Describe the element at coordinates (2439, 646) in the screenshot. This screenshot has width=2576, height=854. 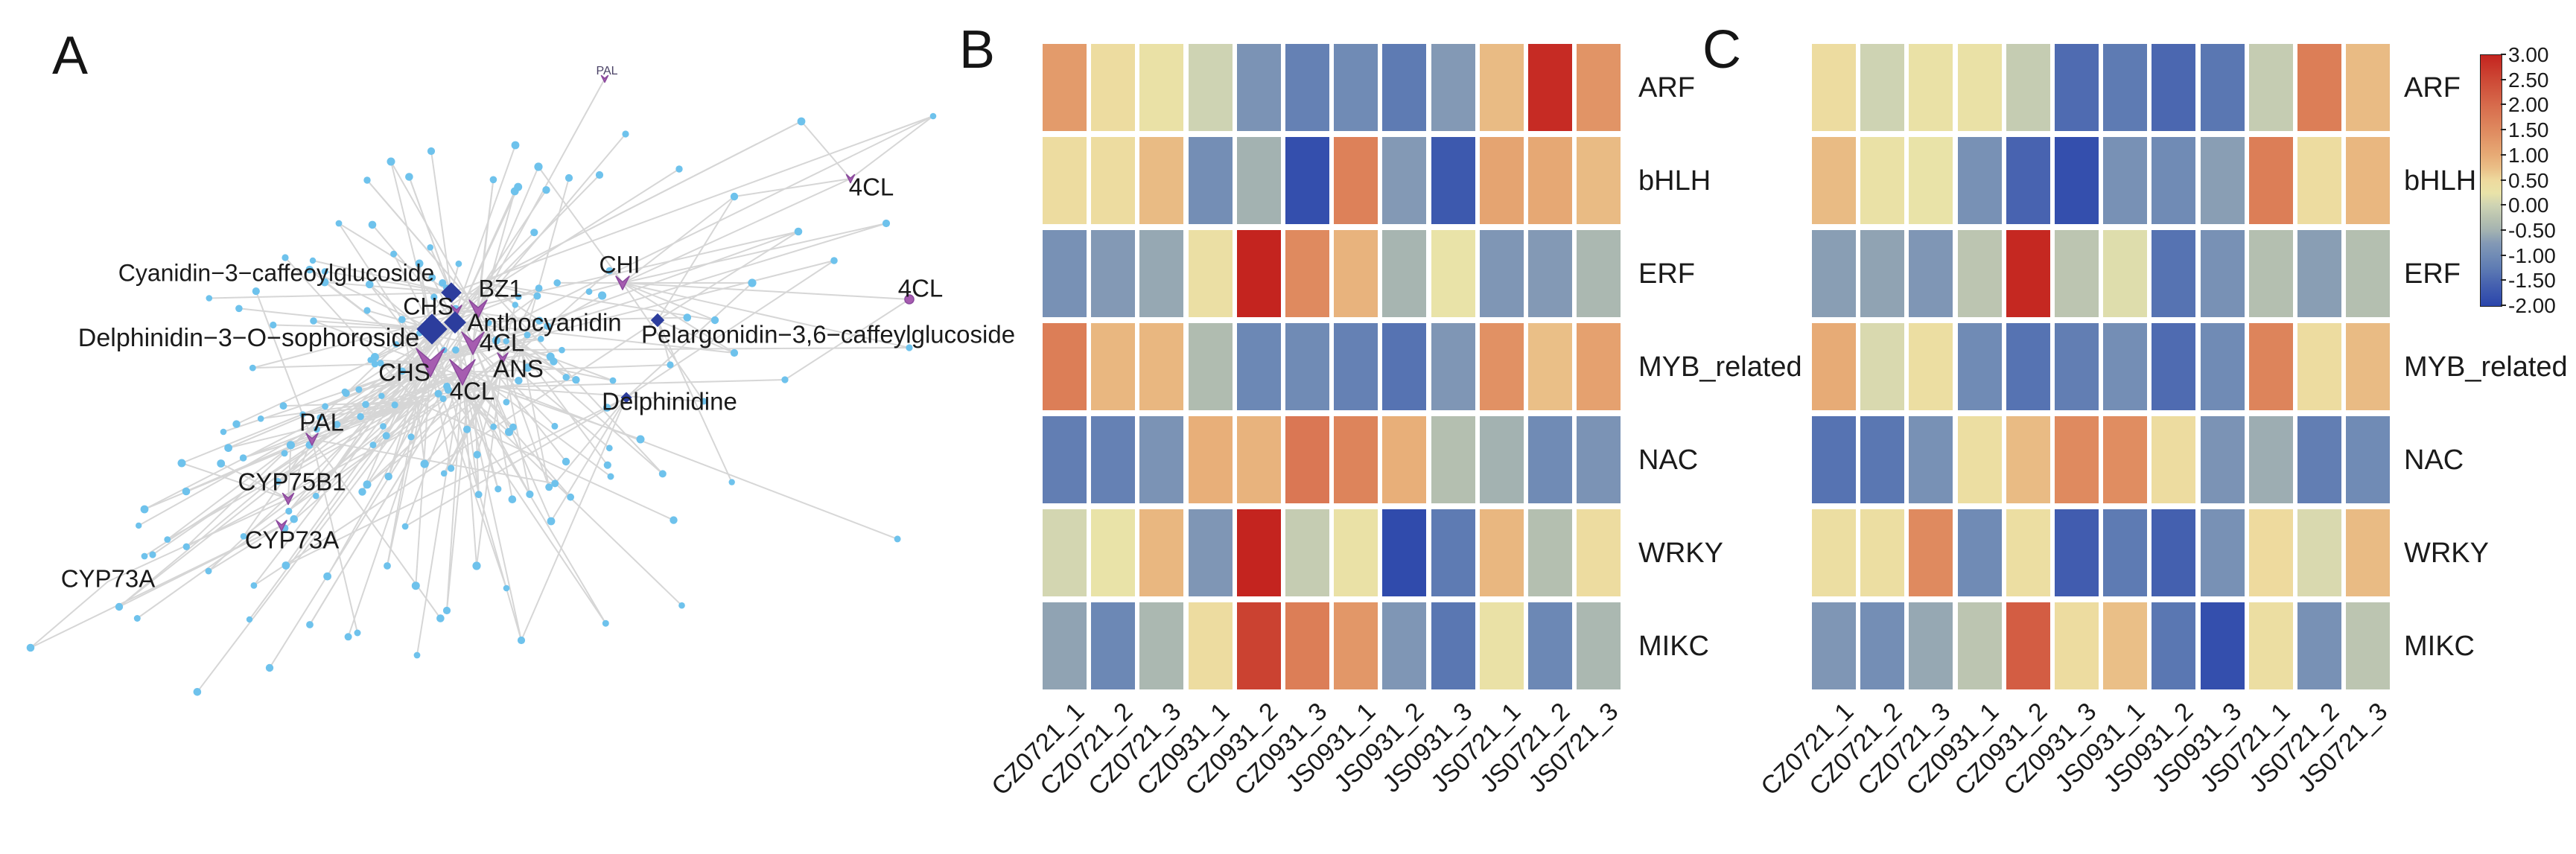
I see `heatmap-row-label: MIKC` at that location.